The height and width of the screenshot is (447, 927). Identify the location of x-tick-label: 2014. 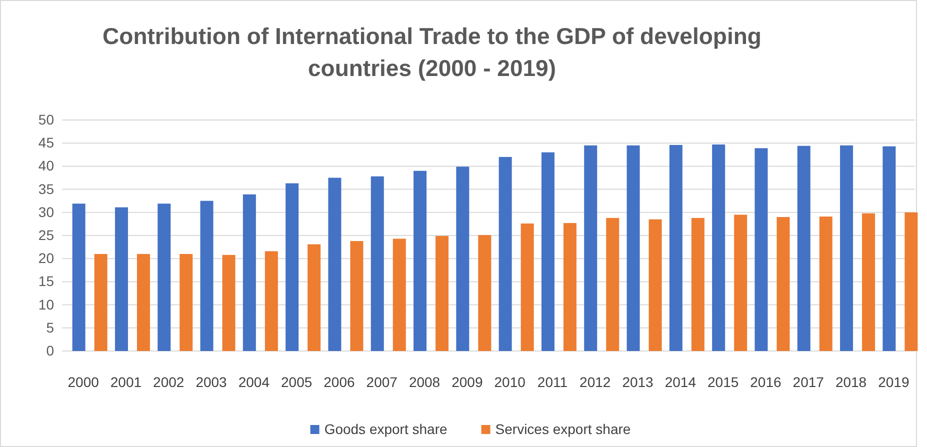
(680, 382).